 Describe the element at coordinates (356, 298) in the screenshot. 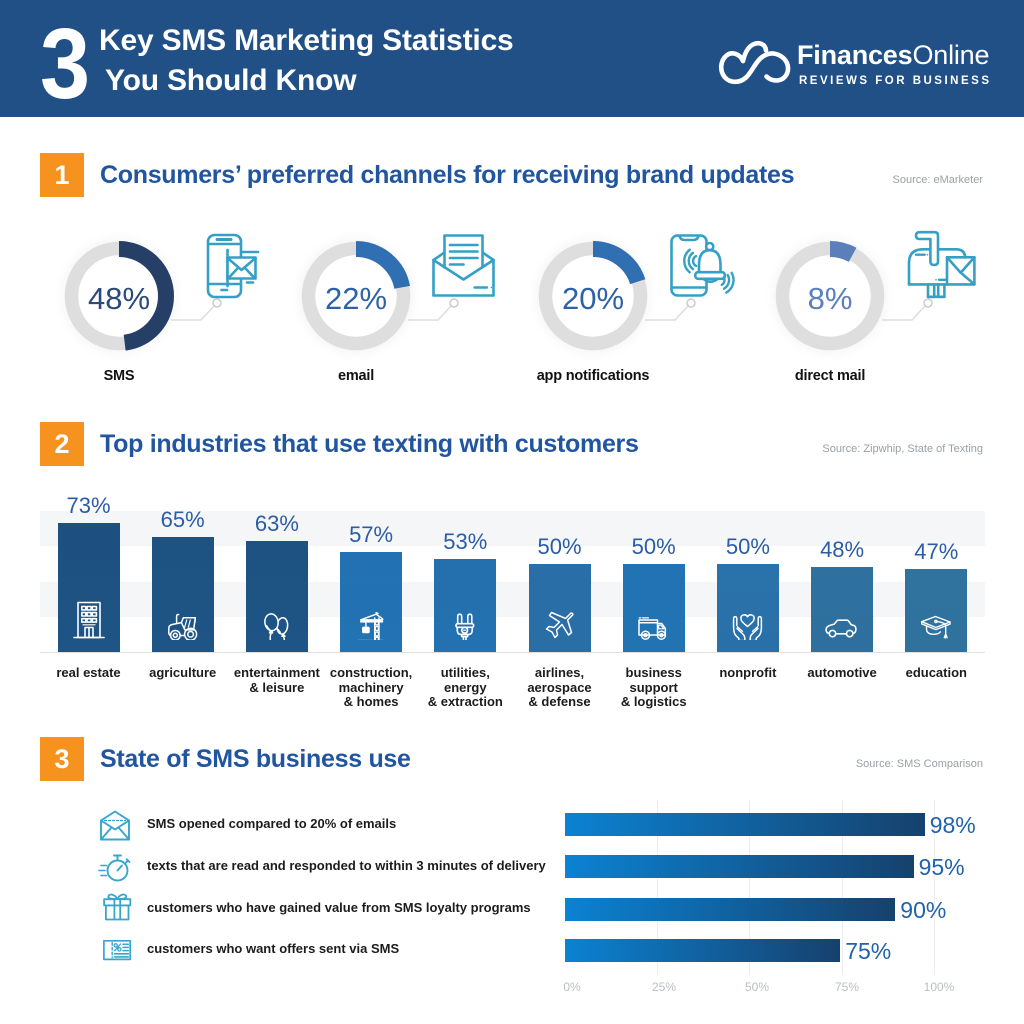

I see `svg-text: 22%` at that location.